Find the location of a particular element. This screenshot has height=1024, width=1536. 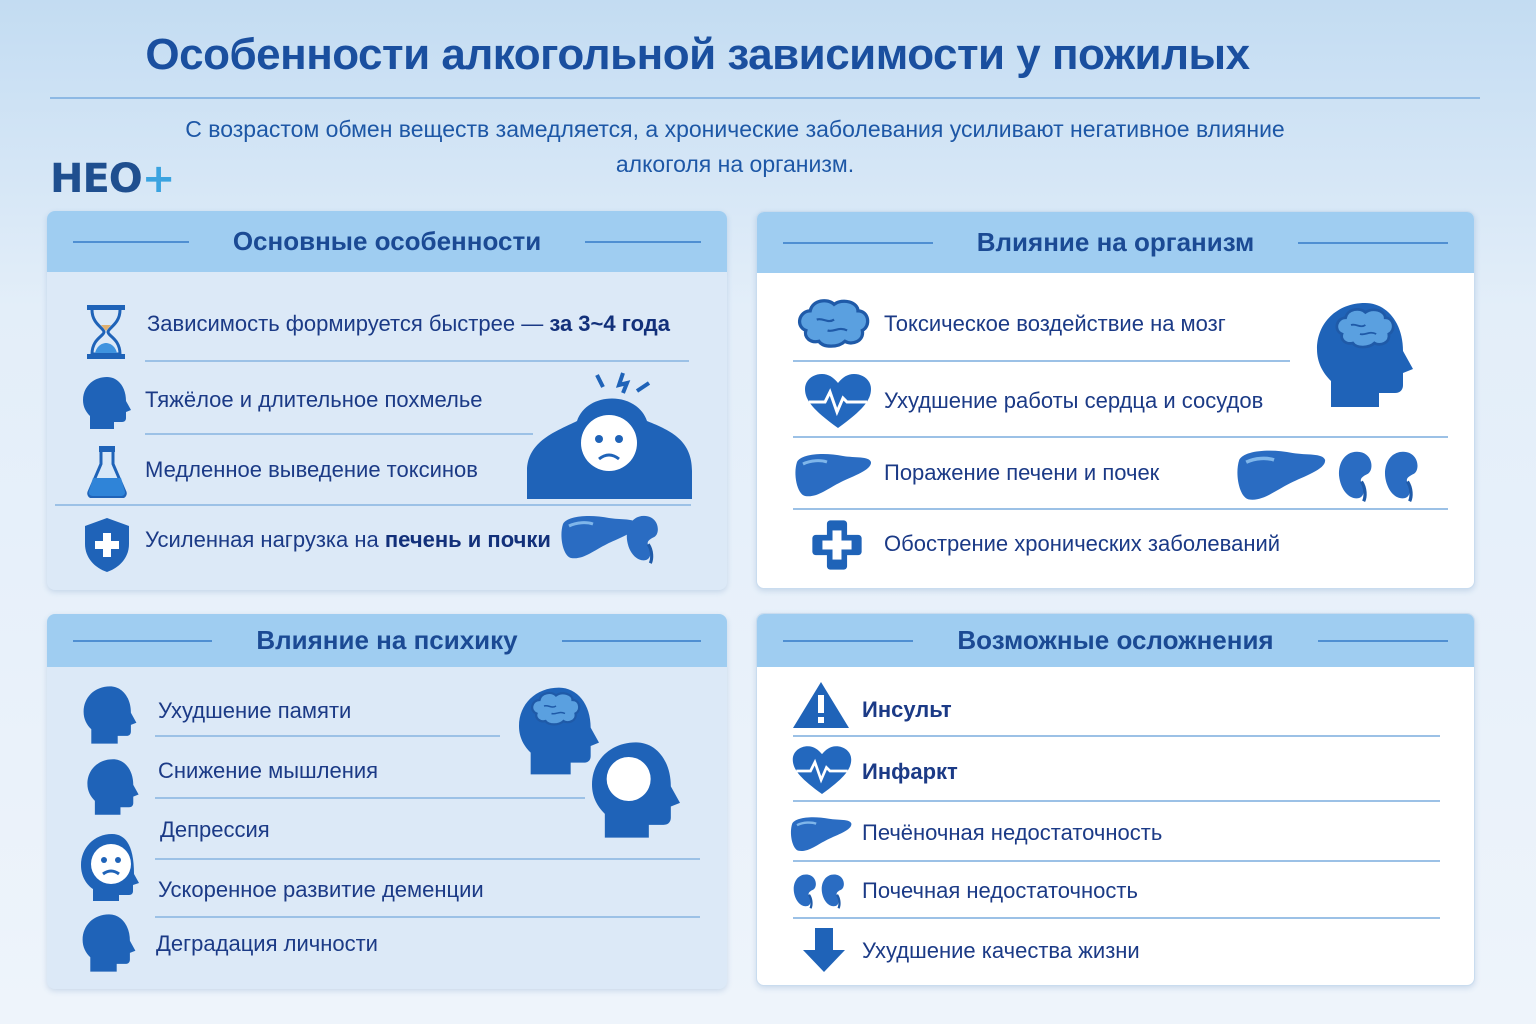

list-item: Снижение мышления is located at coordinates (268, 770).